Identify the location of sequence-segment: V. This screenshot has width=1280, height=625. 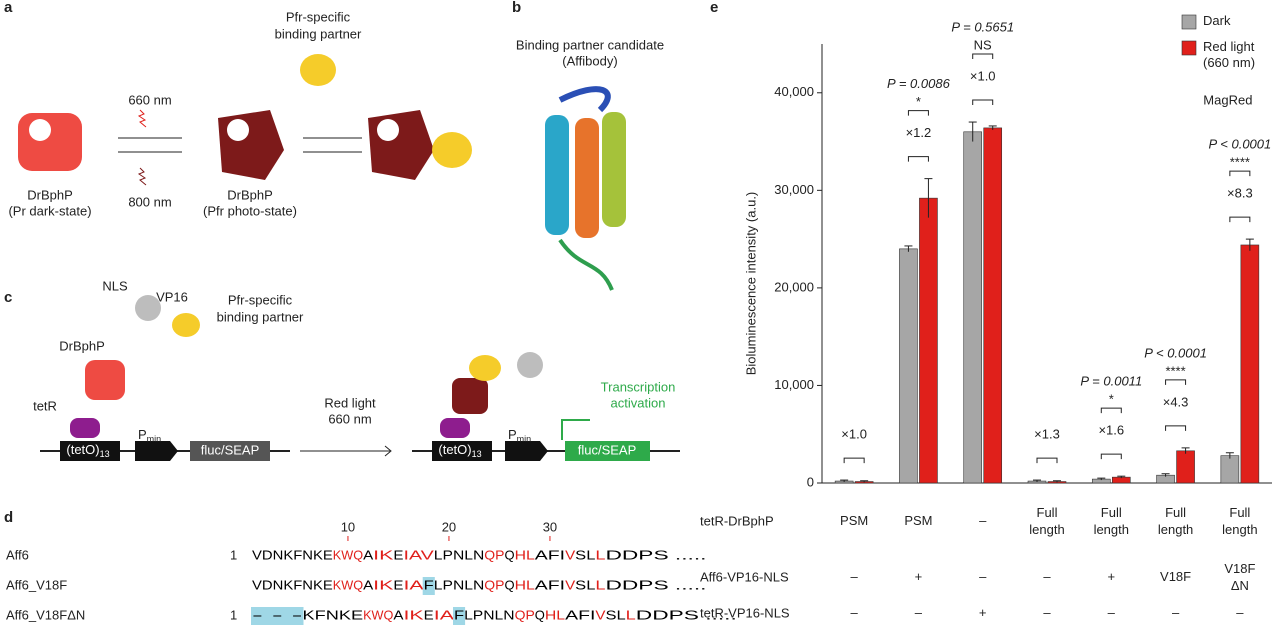
(600, 614).